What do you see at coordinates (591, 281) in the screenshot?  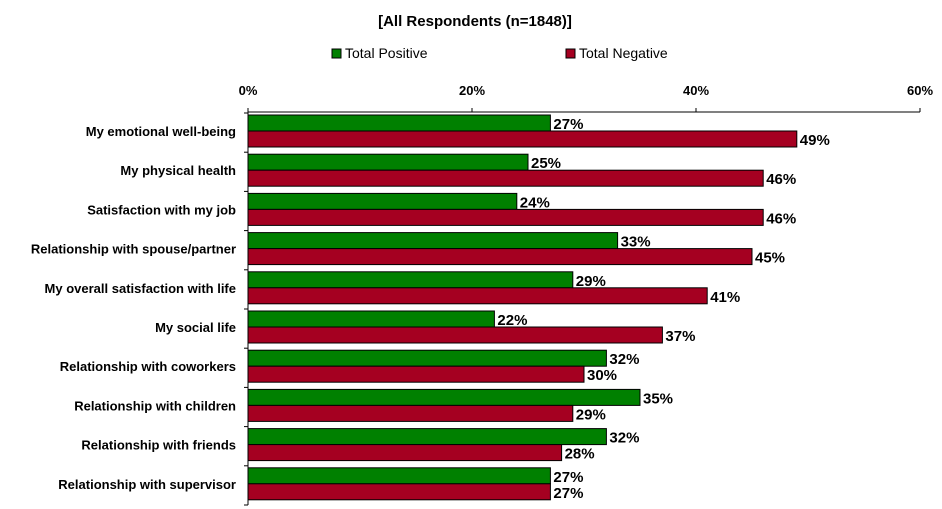 I see `data-label-positive: 29%` at bounding box center [591, 281].